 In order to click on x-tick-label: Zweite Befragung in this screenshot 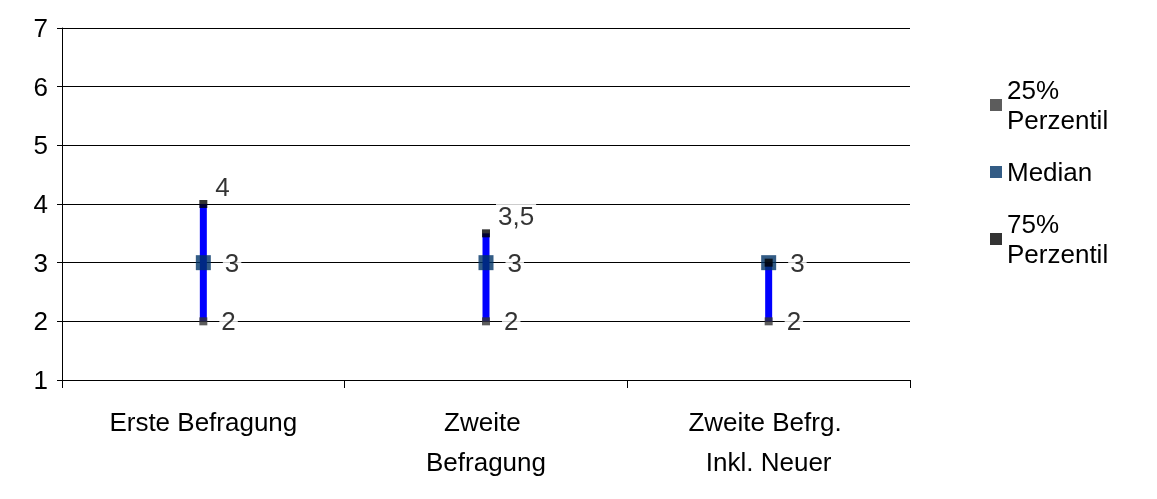, I will do `click(486, 442)`.